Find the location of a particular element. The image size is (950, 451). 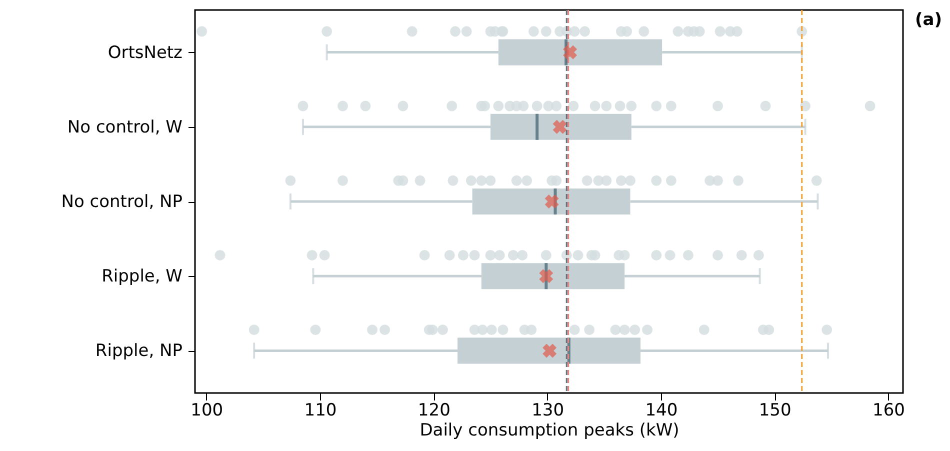

x-tick-label: 160 is located at coordinates (888, 410).